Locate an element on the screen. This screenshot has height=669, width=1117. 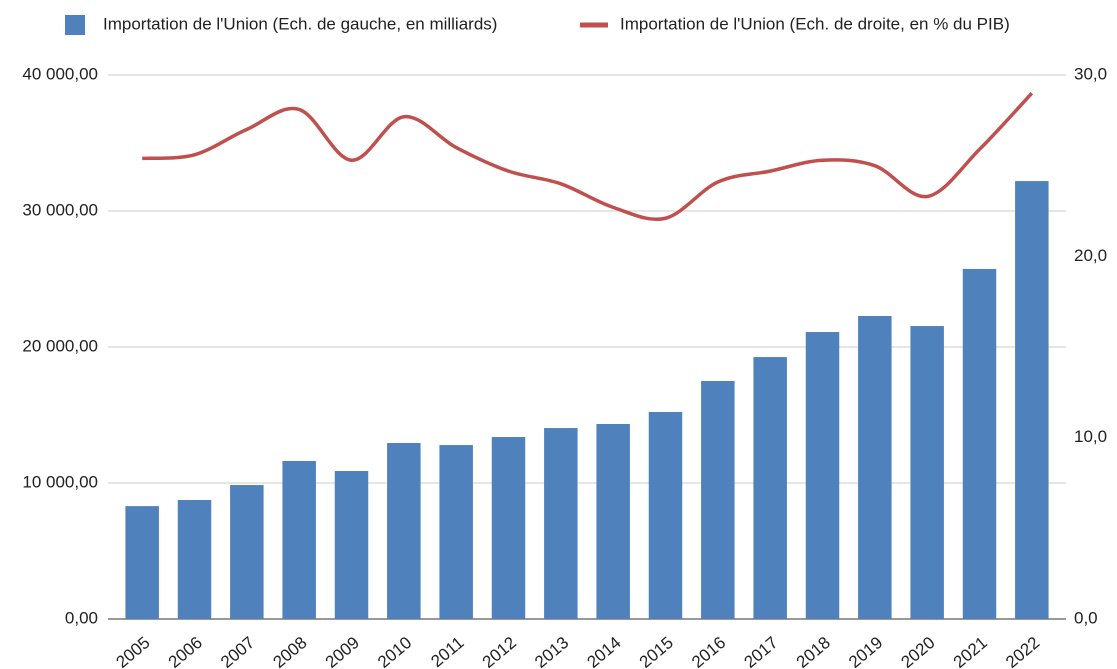
x-tick-label: 2022 is located at coordinates (1022, 651).